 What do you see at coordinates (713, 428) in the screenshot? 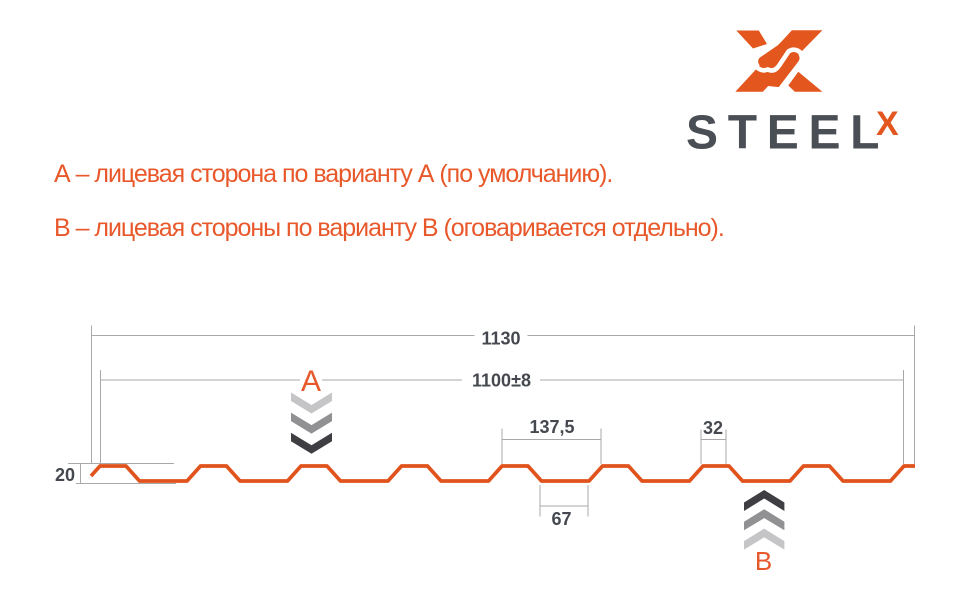
I see `svg-text: 32` at bounding box center [713, 428].